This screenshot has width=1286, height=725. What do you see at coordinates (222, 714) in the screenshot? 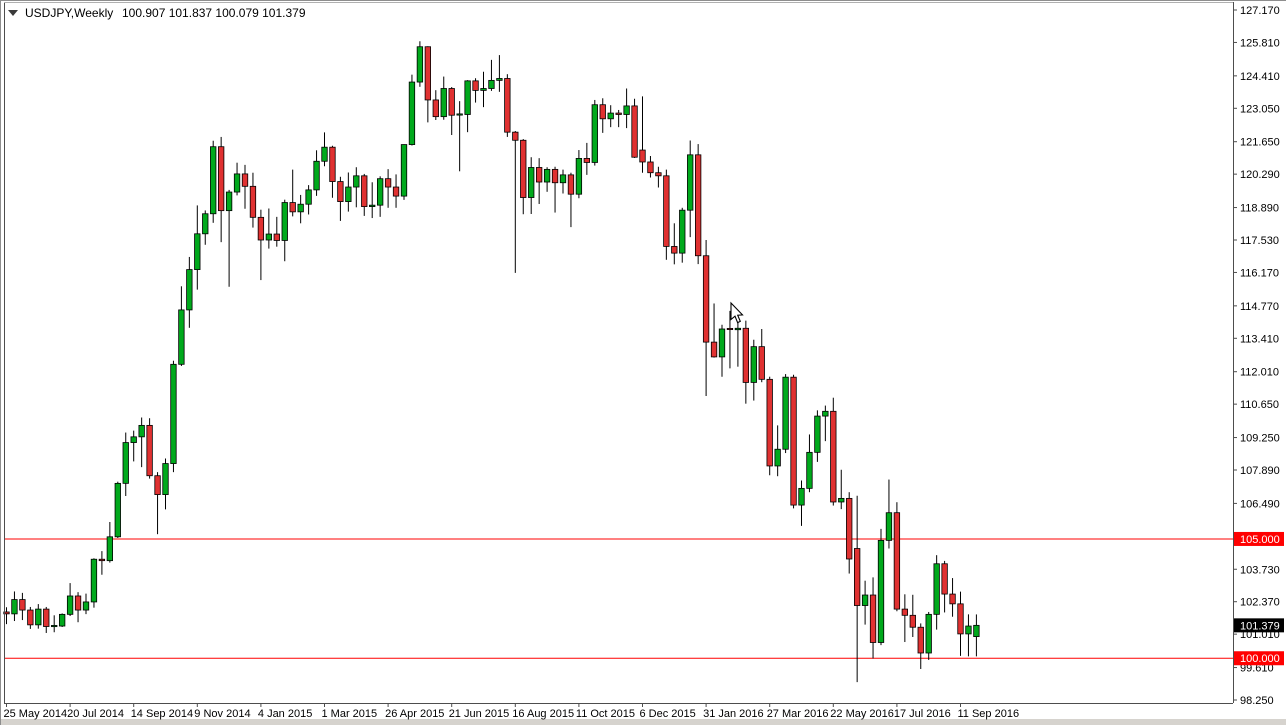
I see `date-tick-label: 9 Nov 2014` at bounding box center [222, 714].